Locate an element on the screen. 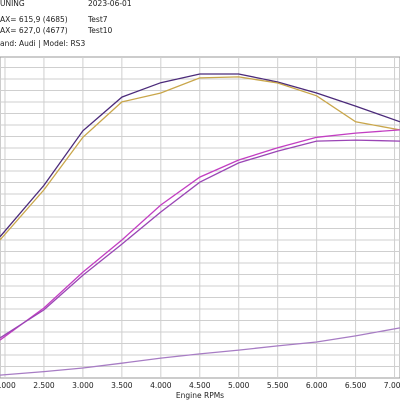 This screenshot has width=400, height=400. x-tick-label: 7.000 is located at coordinates (392, 385).